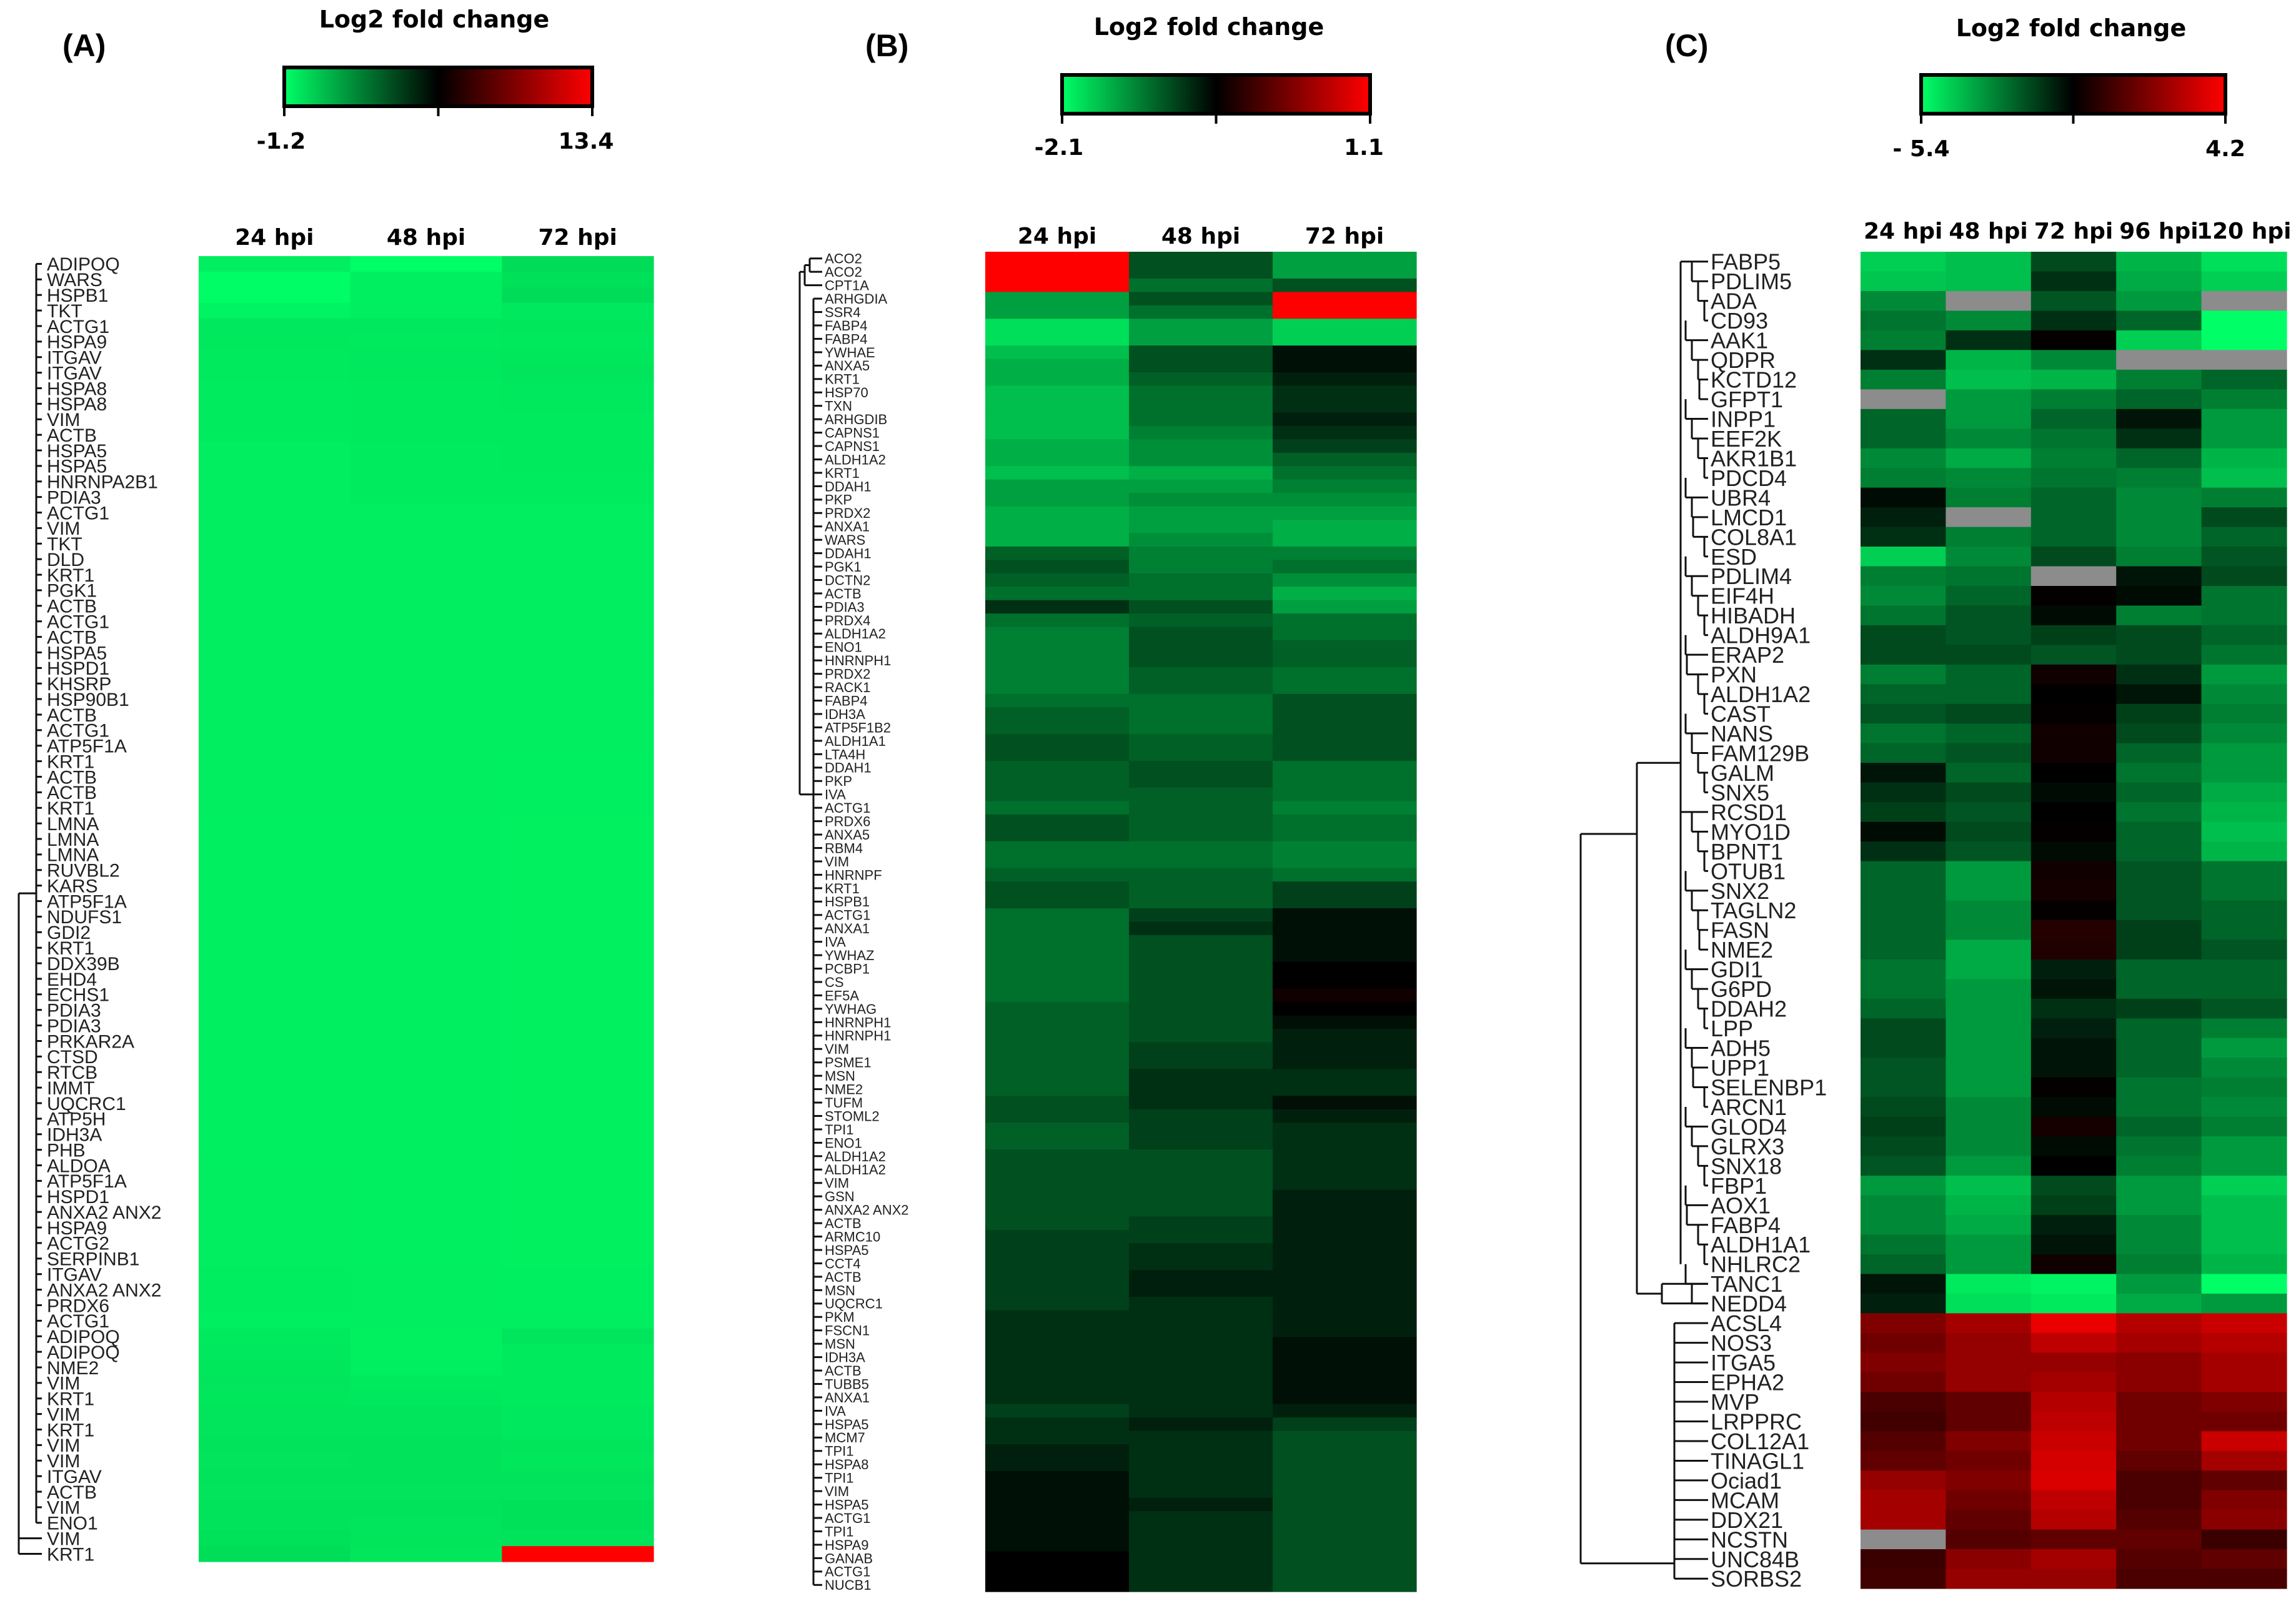 This screenshot has height=1606, width=2296. I want to click on column-label: 24 hpi, so click(1903, 232).